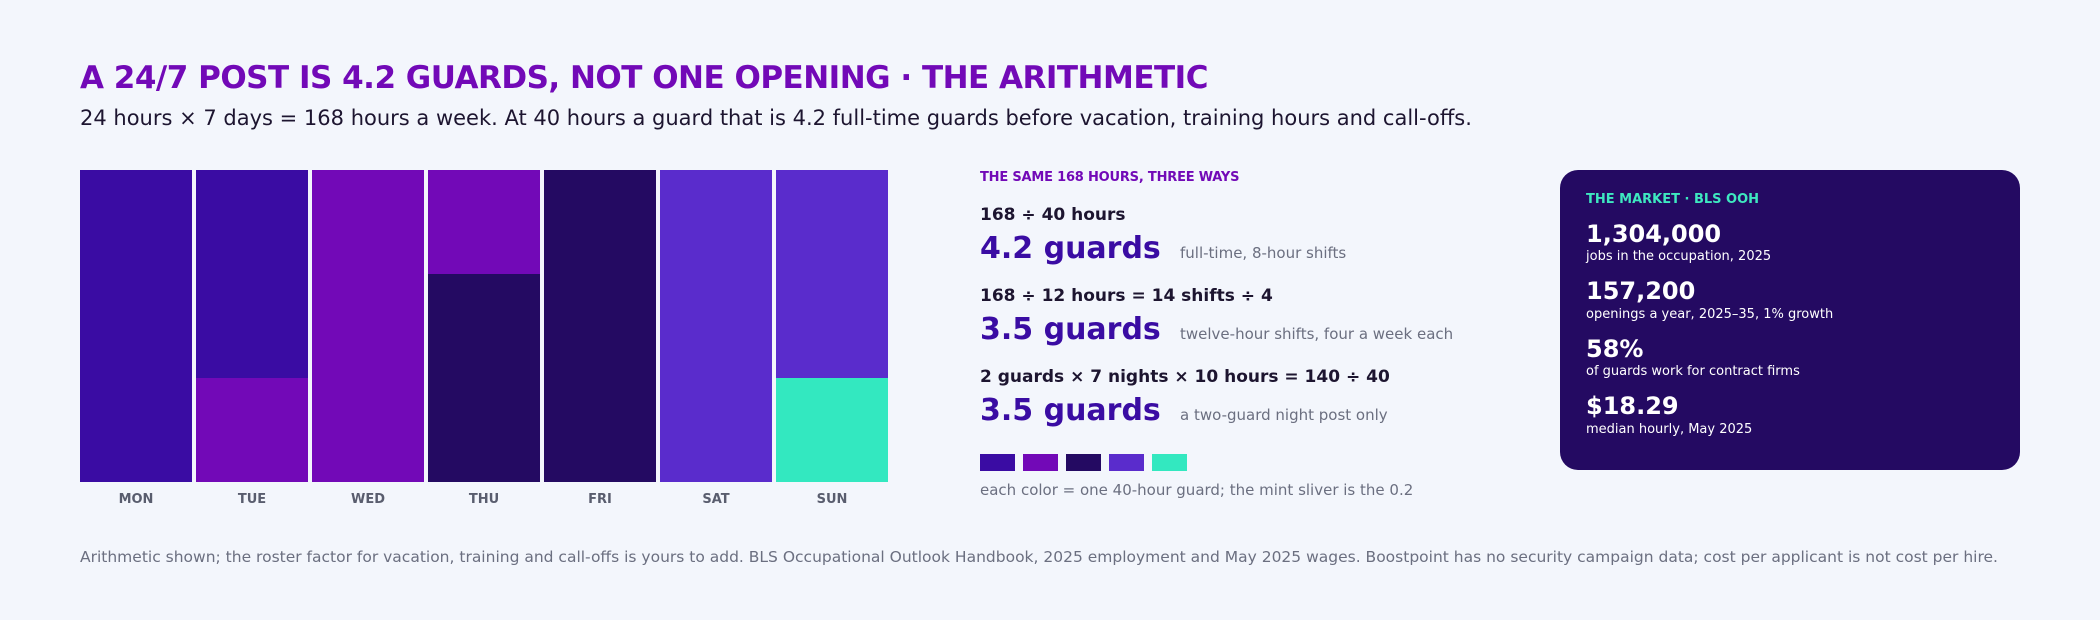  Describe the element at coordinates (1110, 177) in the screenshot. I see `three-ways-title: THE SAME 168 HOURS, THREE WAYS` at that location.